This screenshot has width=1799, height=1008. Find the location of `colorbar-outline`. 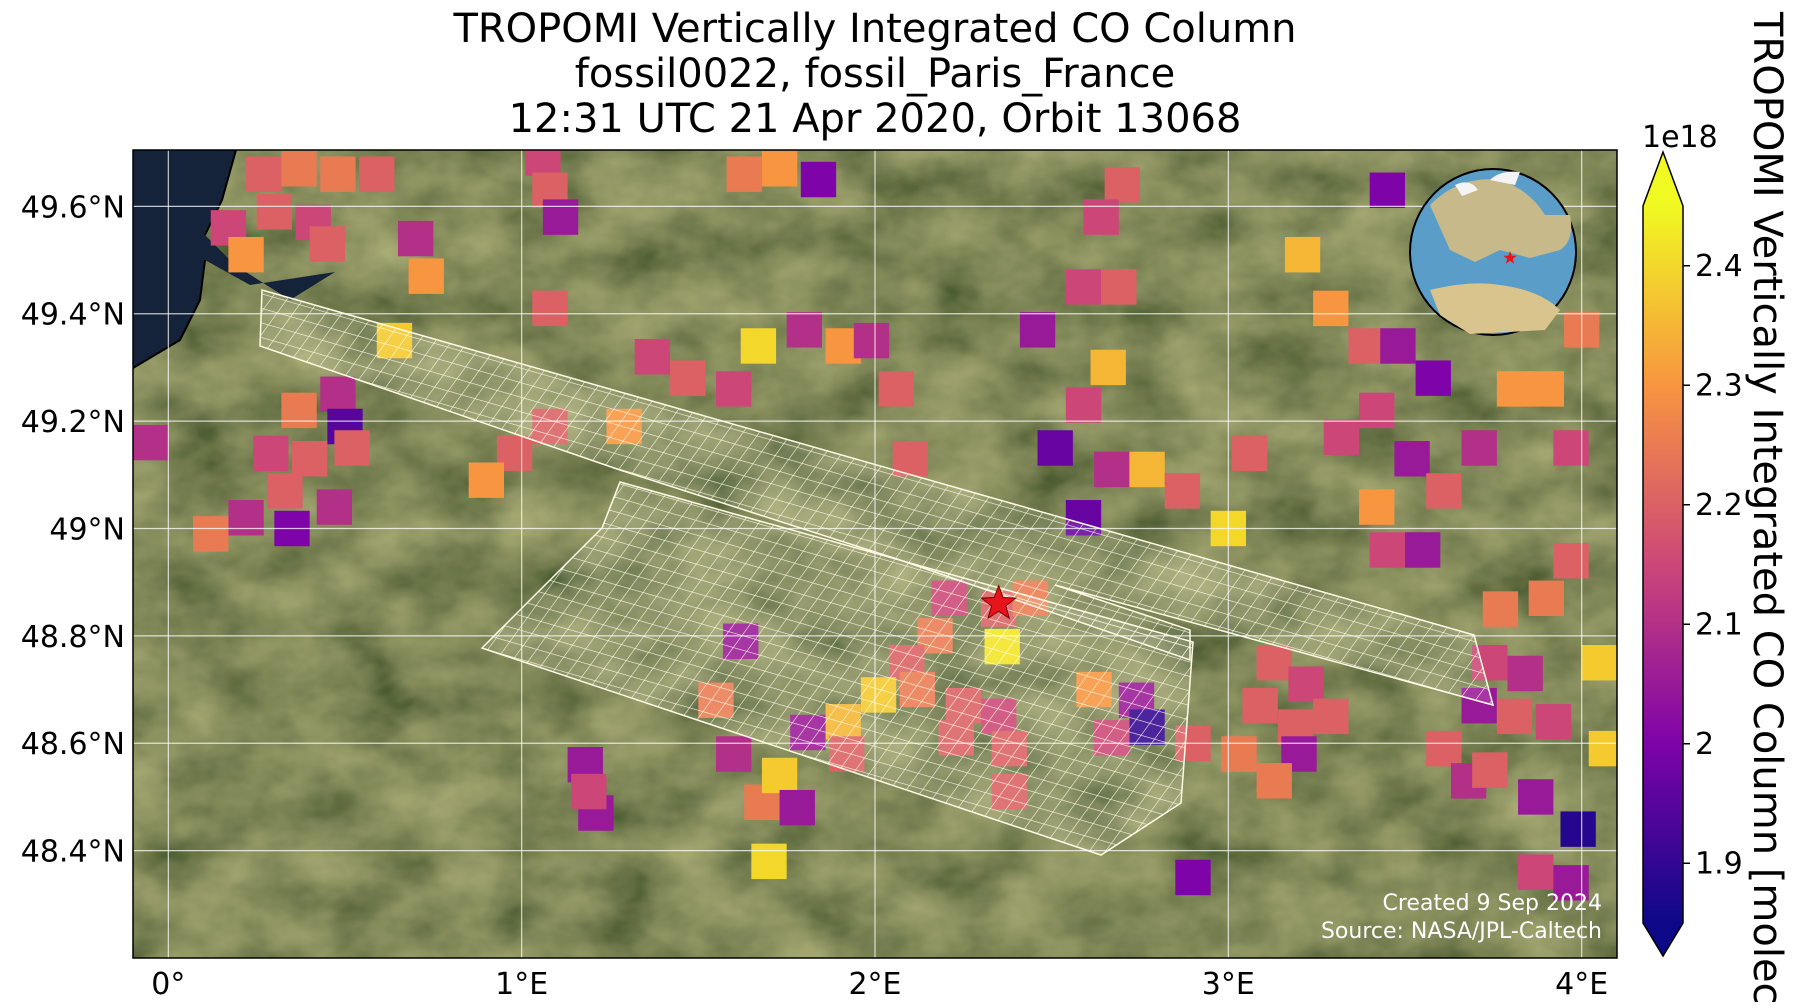

colorbar-outline is located at coordinates (1663, 553).